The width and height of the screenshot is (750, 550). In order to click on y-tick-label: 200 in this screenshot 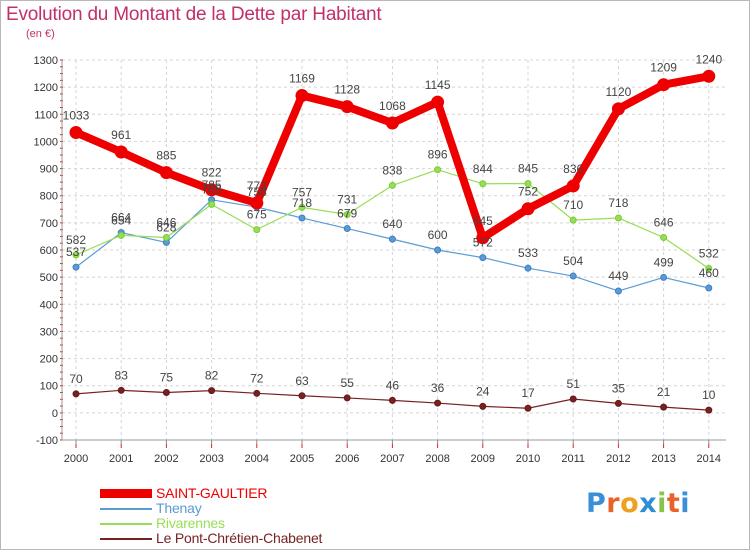, I will do `click(49, 360)`.